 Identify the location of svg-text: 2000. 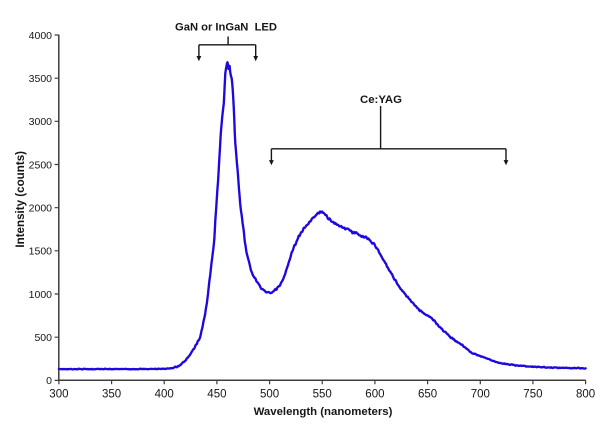
(41, 209).